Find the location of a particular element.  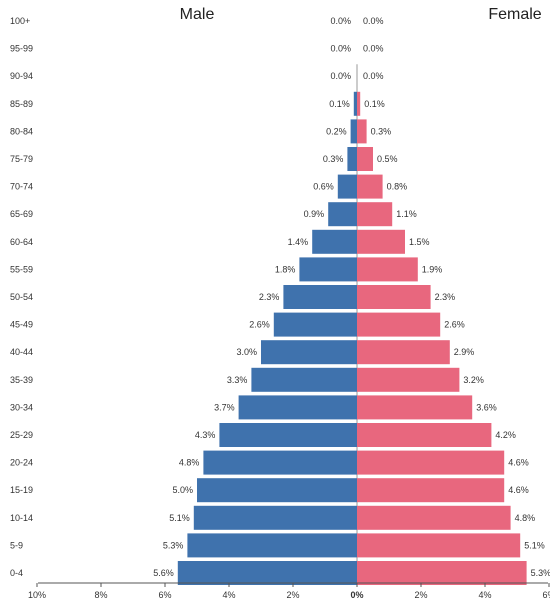

value-label-female-40-44: 2.9% is located at coordinates (464, 352).